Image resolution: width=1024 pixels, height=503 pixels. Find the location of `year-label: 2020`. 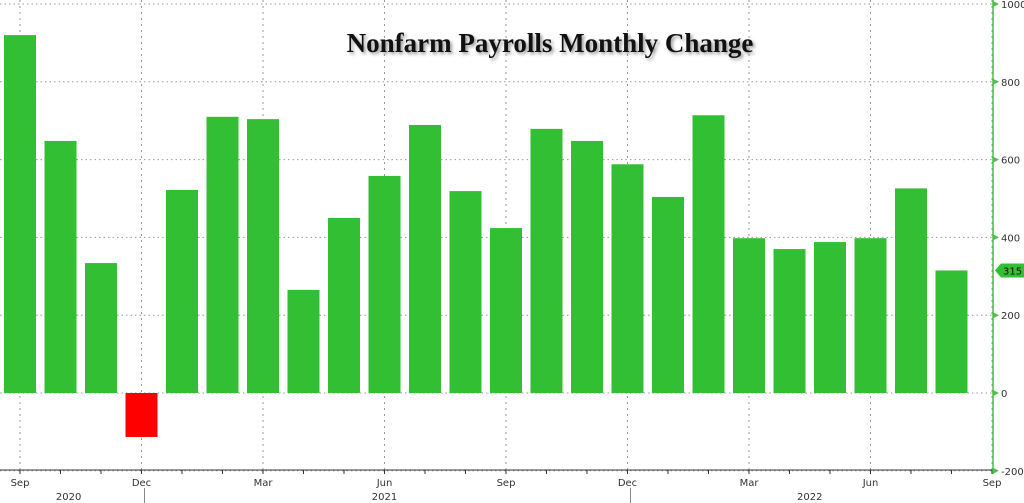

year-label: 2020 is located at coordinates (68, 497).